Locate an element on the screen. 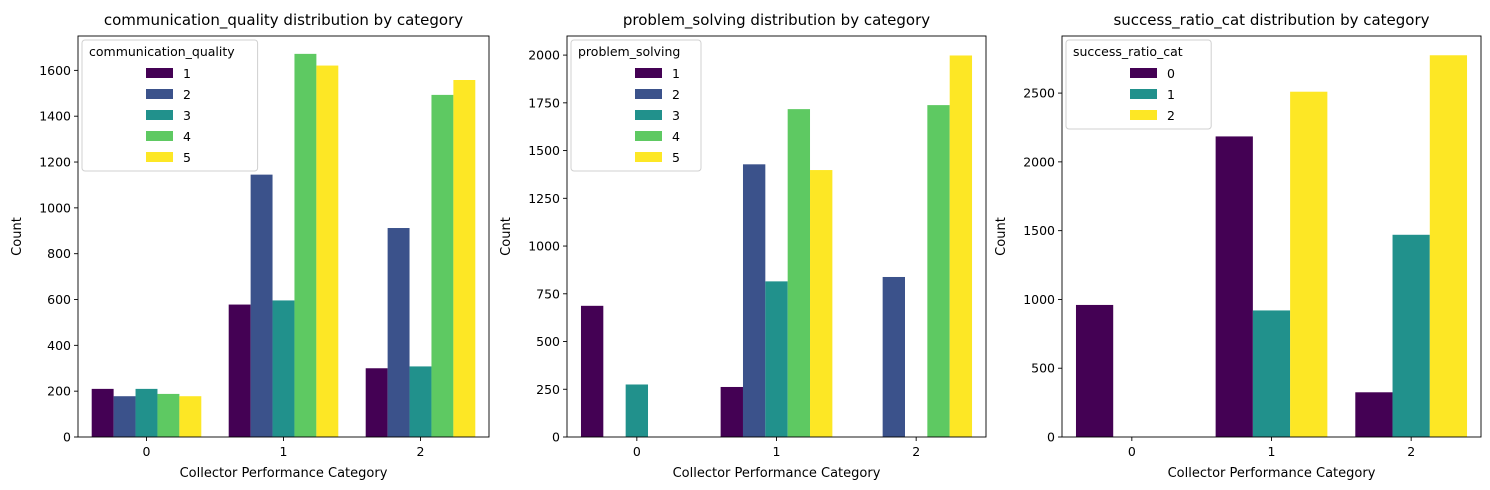 The image size is (1490, 490). y-tick-label: 800 is located at coordinates (59, 253).